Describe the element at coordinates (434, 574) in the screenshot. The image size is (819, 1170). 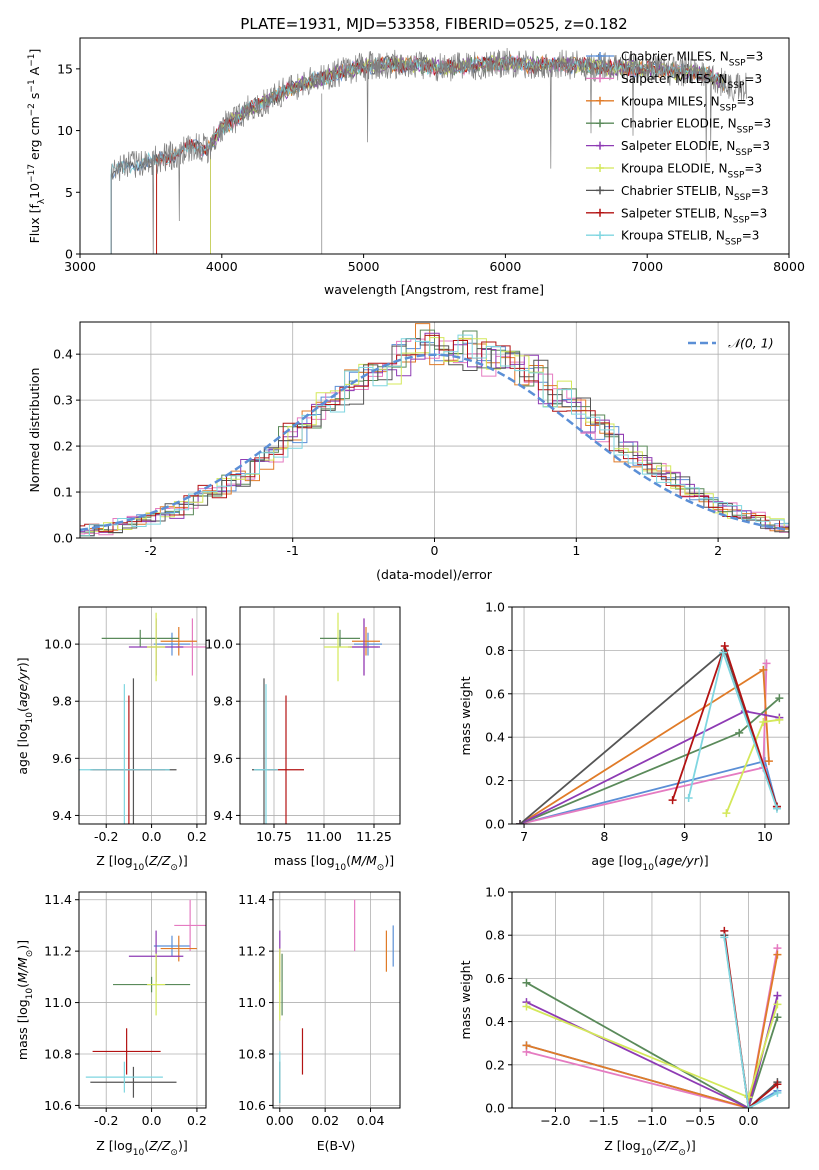
I see `x-axis-label: (data-model)/error` at that location.